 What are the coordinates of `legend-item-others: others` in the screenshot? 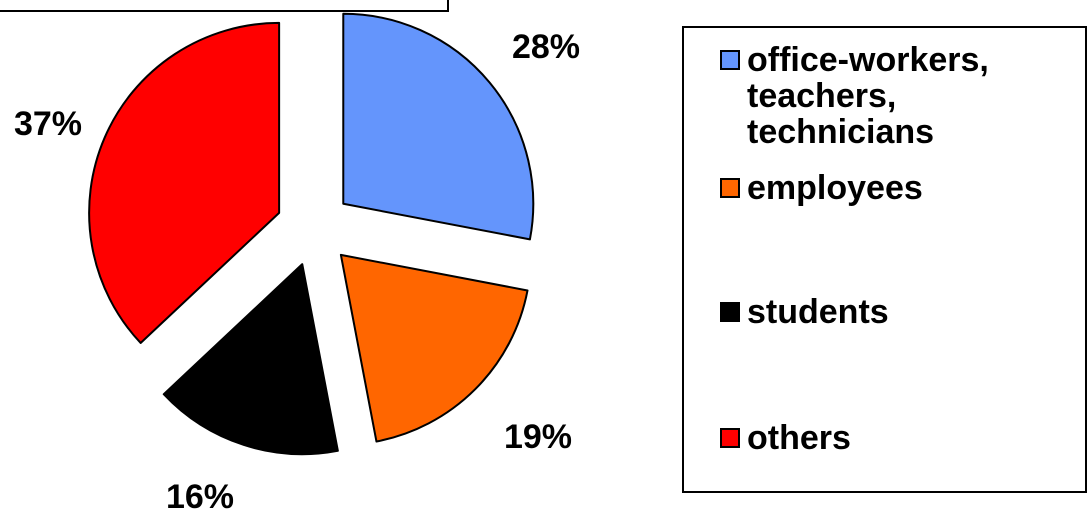 It's located at (785, 438).